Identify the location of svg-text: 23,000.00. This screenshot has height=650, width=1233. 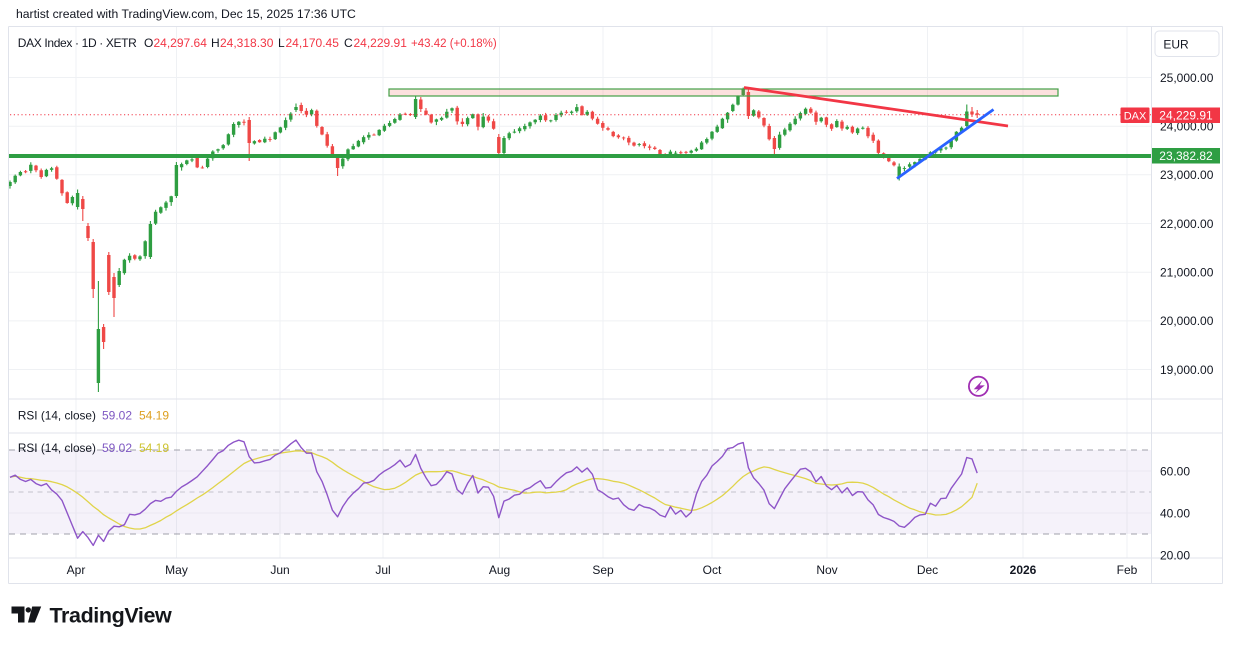
(1187, 175).